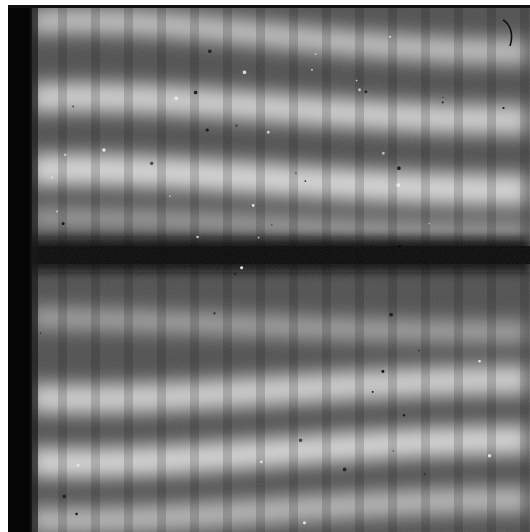 Image resolution: width=530 pixels, height=532 pixels. I want to click on left-dark-edge, so click(20, 268).